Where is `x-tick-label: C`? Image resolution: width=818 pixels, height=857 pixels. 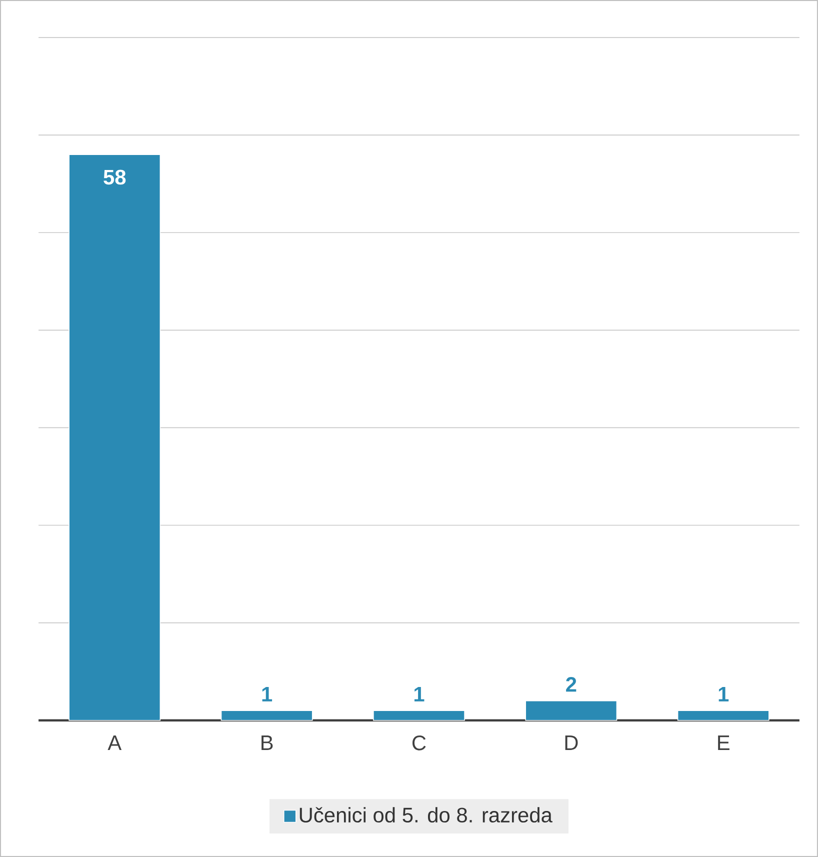
x-tick-label: C is located at coordinates (419, 743).